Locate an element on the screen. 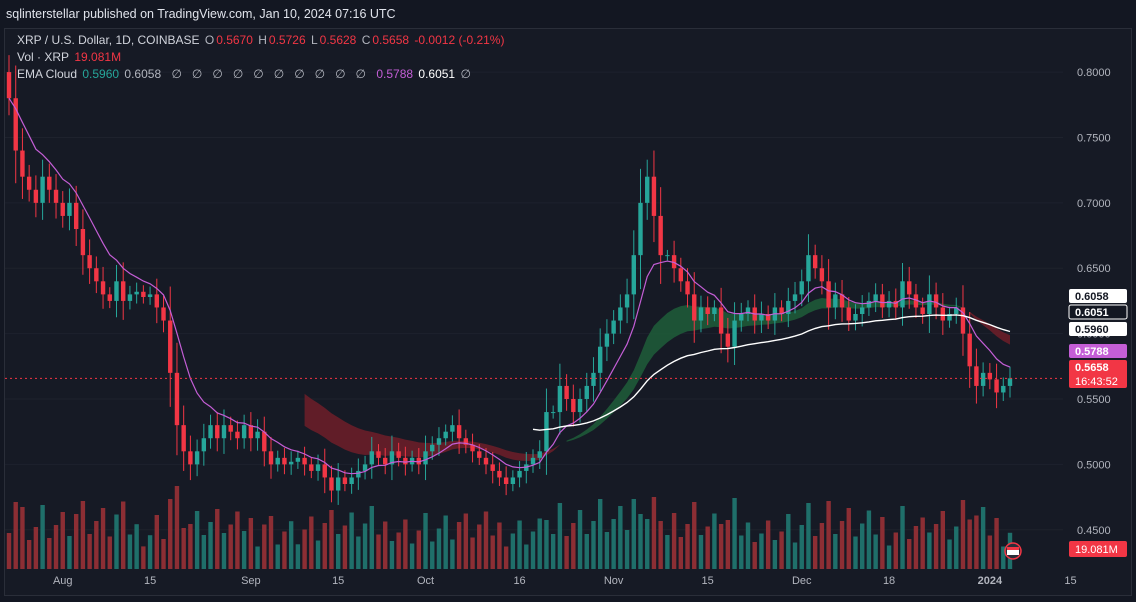 Image resolution: width=1136 pixels, height=602 pixels. volume-value: 19.081M is located at coordinates (98, 57).